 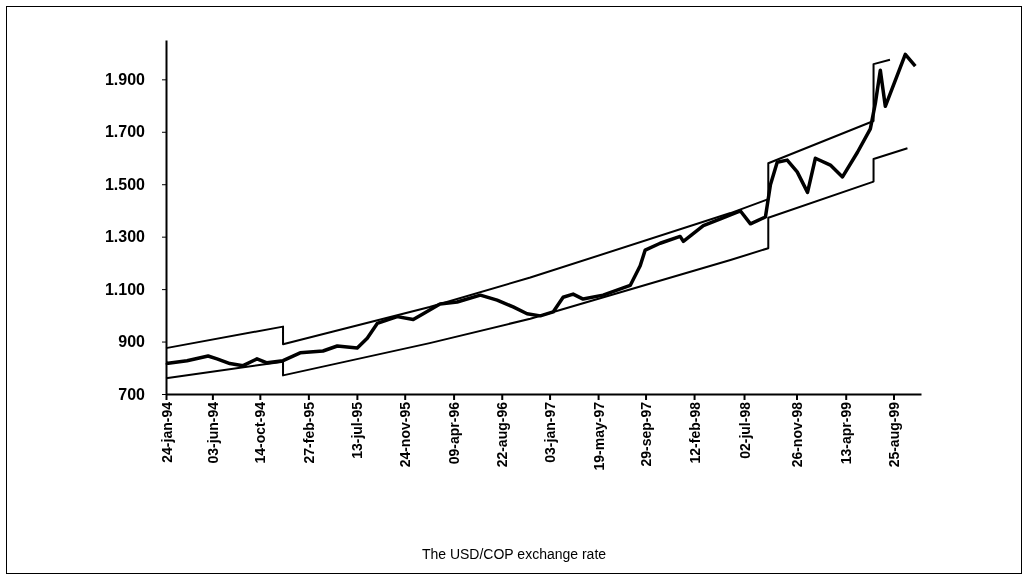 I want to click on x-tick-label: 24-nov-95, so click(x=405, y=434).